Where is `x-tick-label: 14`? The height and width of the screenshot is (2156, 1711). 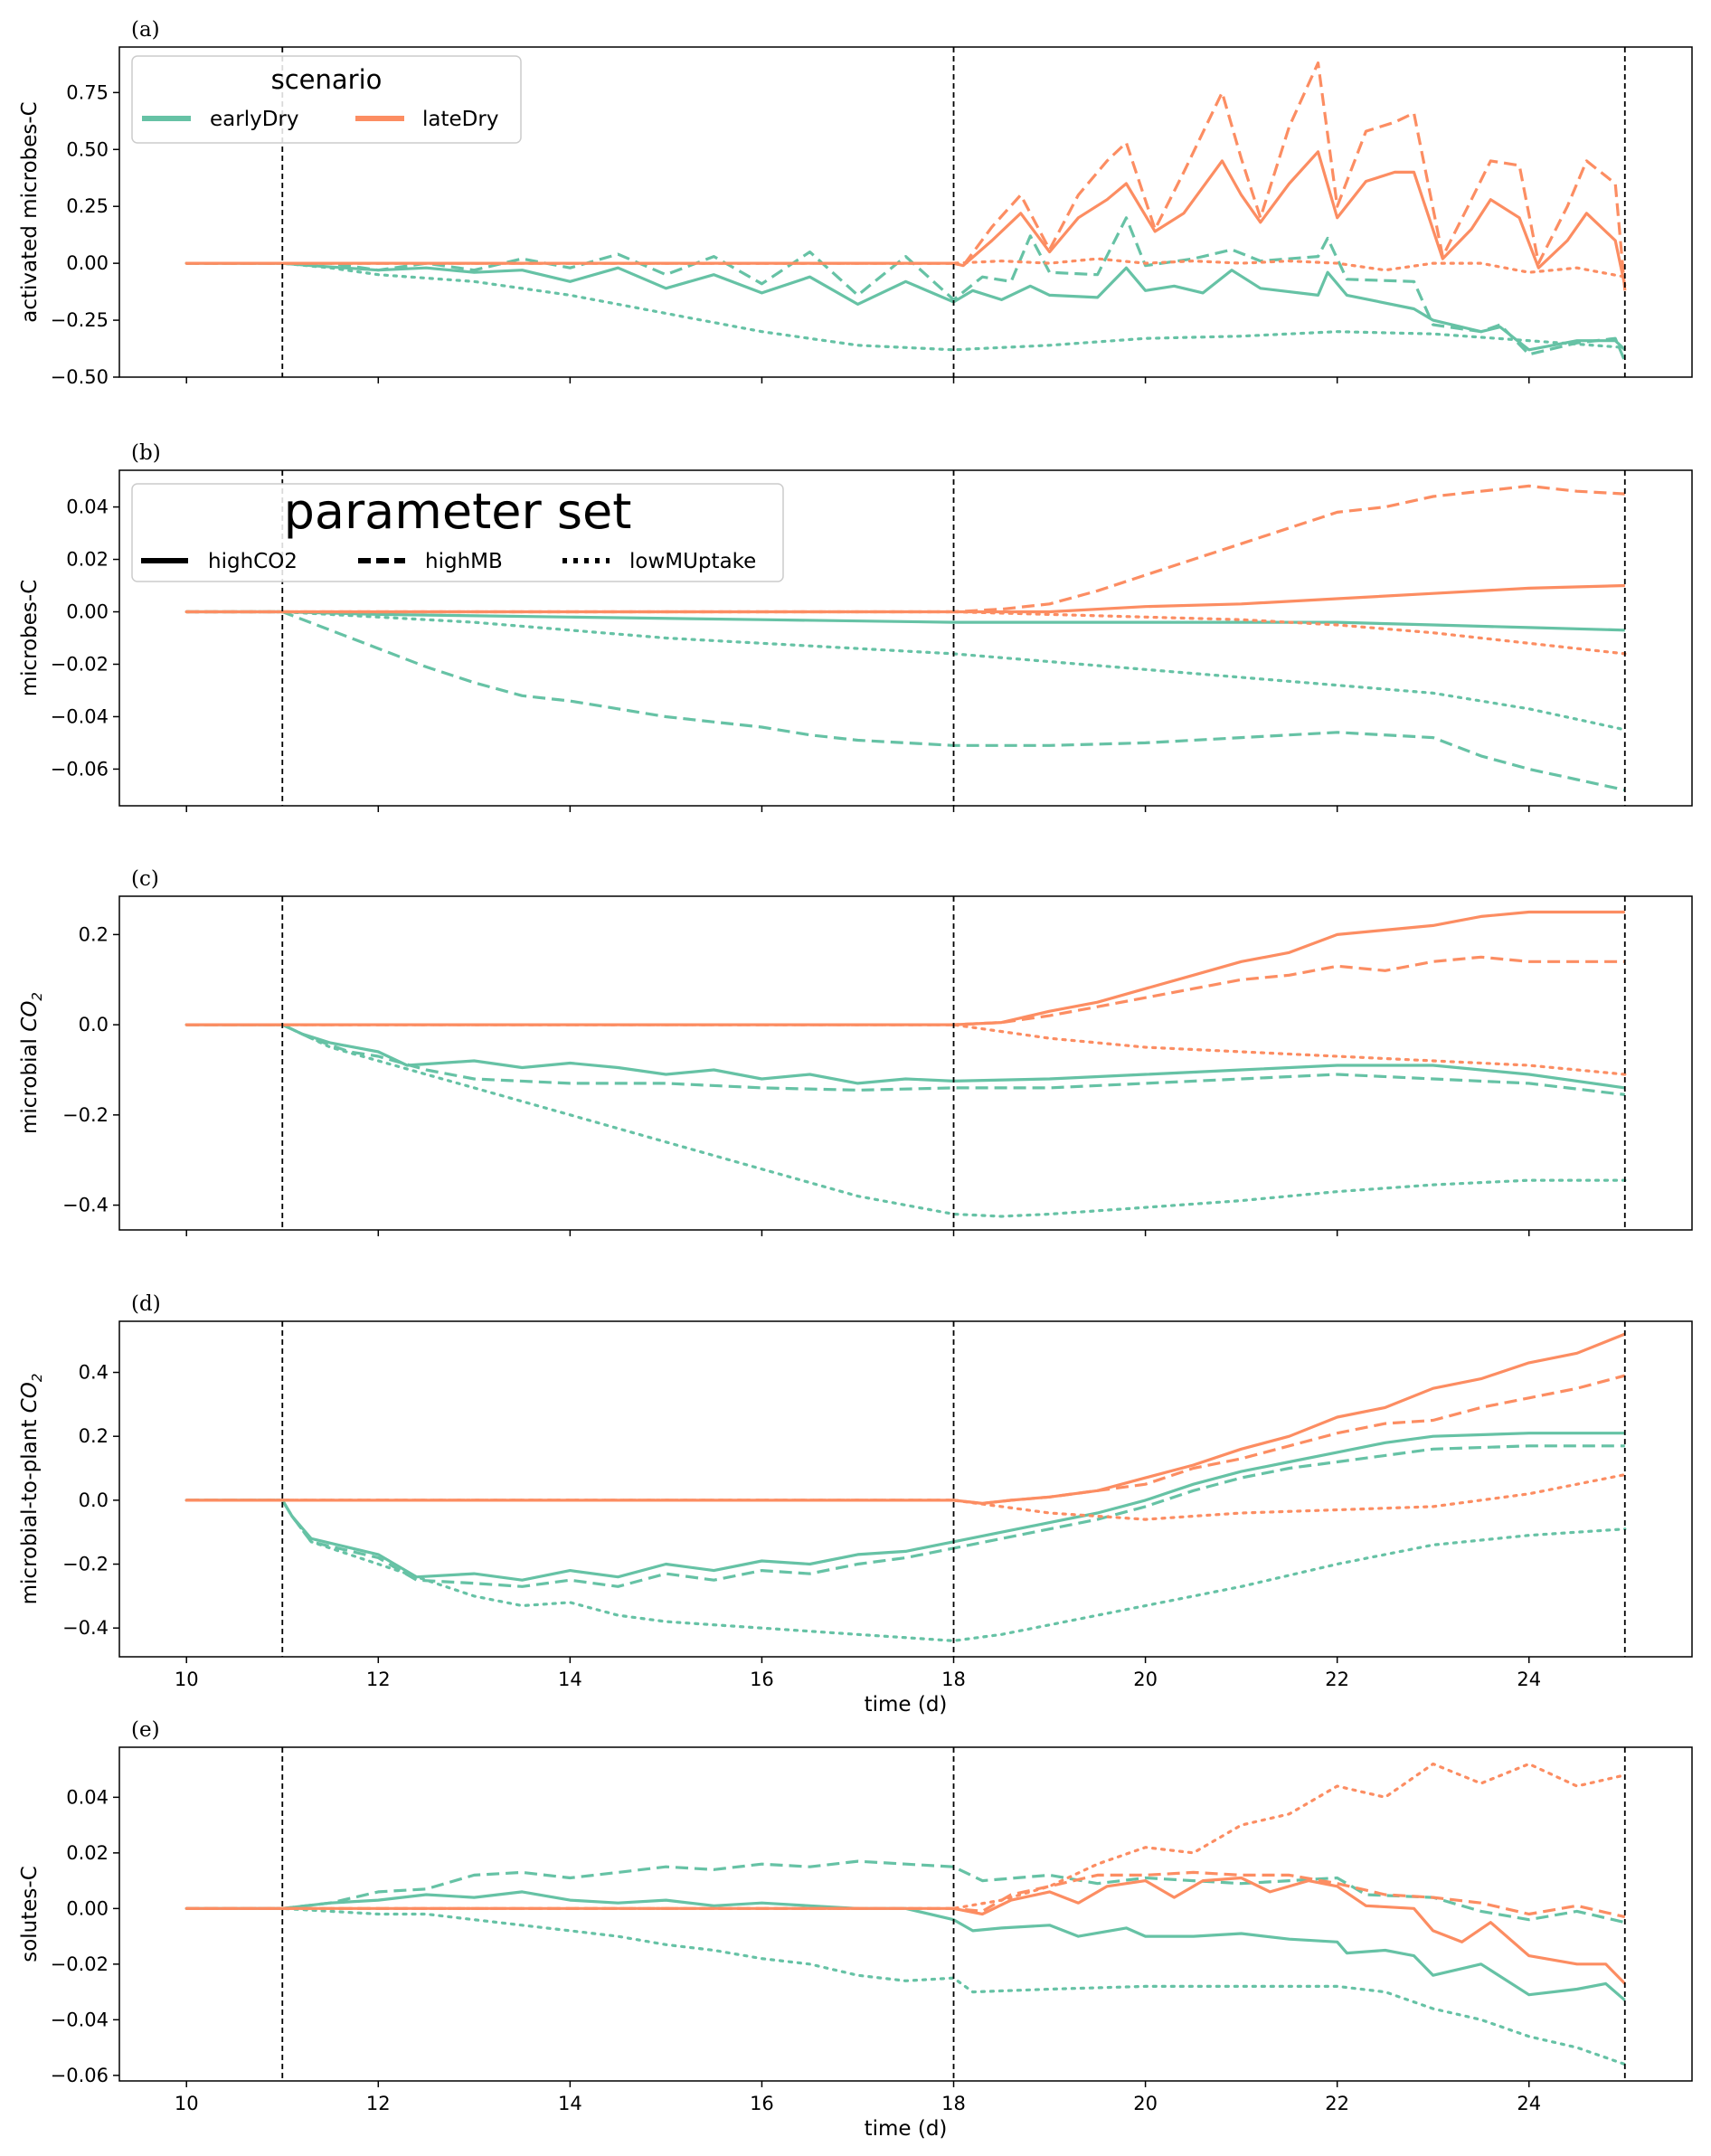 x-tick-label: 14 is located at coordinates (570, 2103).